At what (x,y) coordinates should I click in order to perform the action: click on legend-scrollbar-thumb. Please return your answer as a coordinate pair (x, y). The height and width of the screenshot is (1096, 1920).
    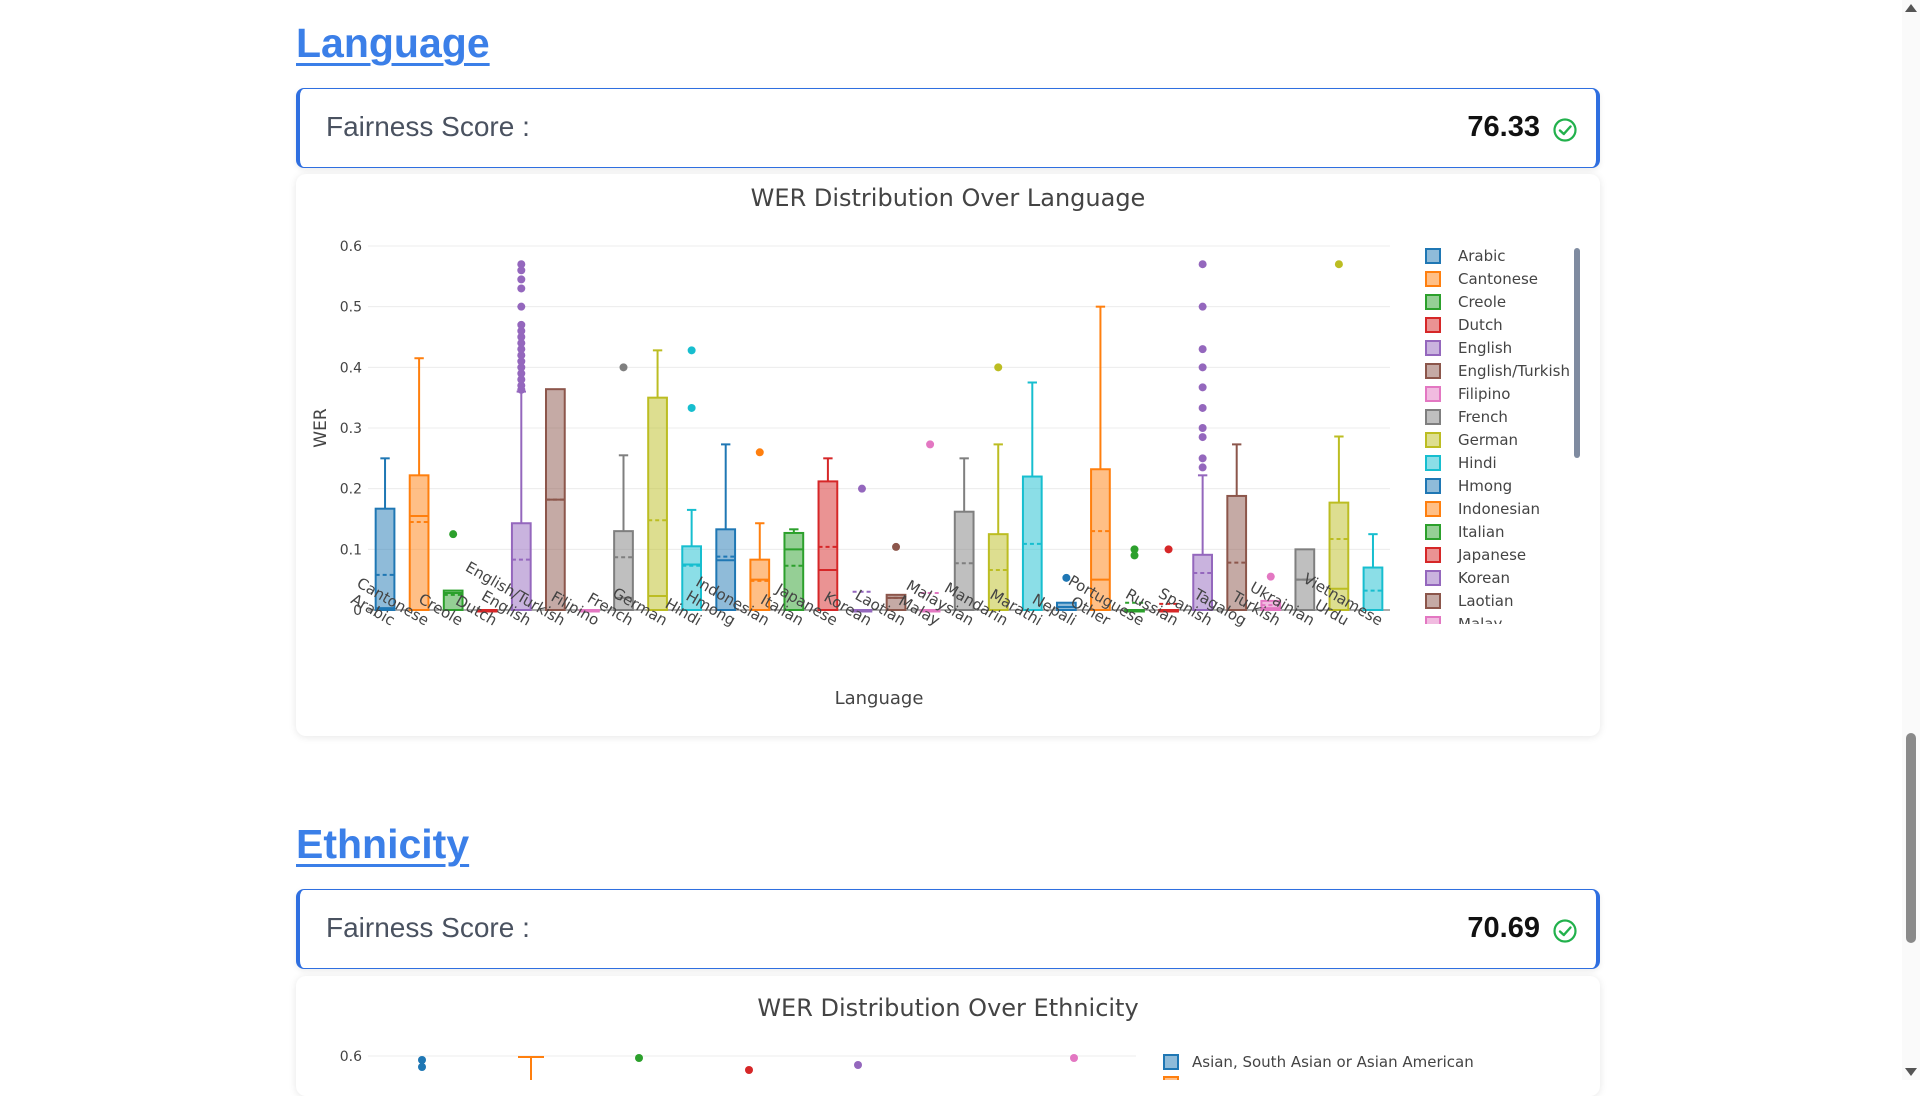
    Looking at the image, I should click on (1577, 353).